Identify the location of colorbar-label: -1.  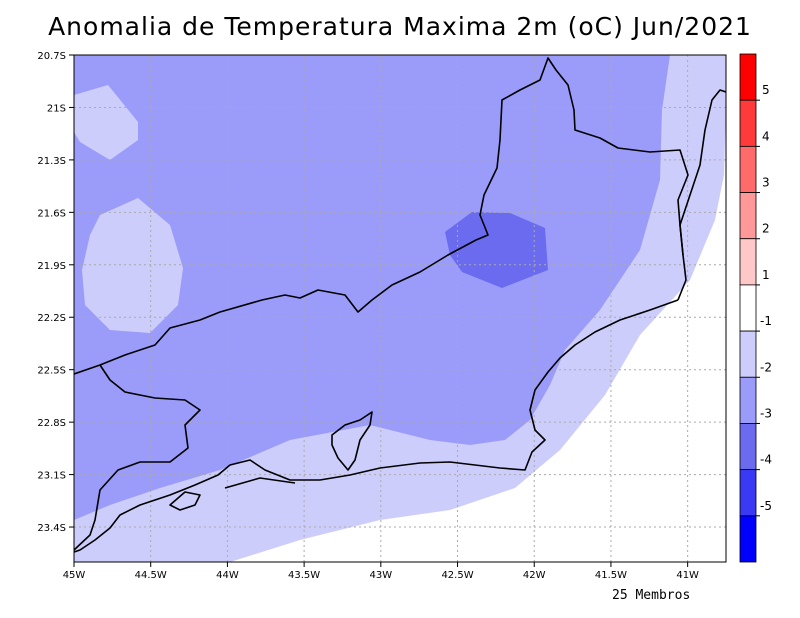
(766, 321).